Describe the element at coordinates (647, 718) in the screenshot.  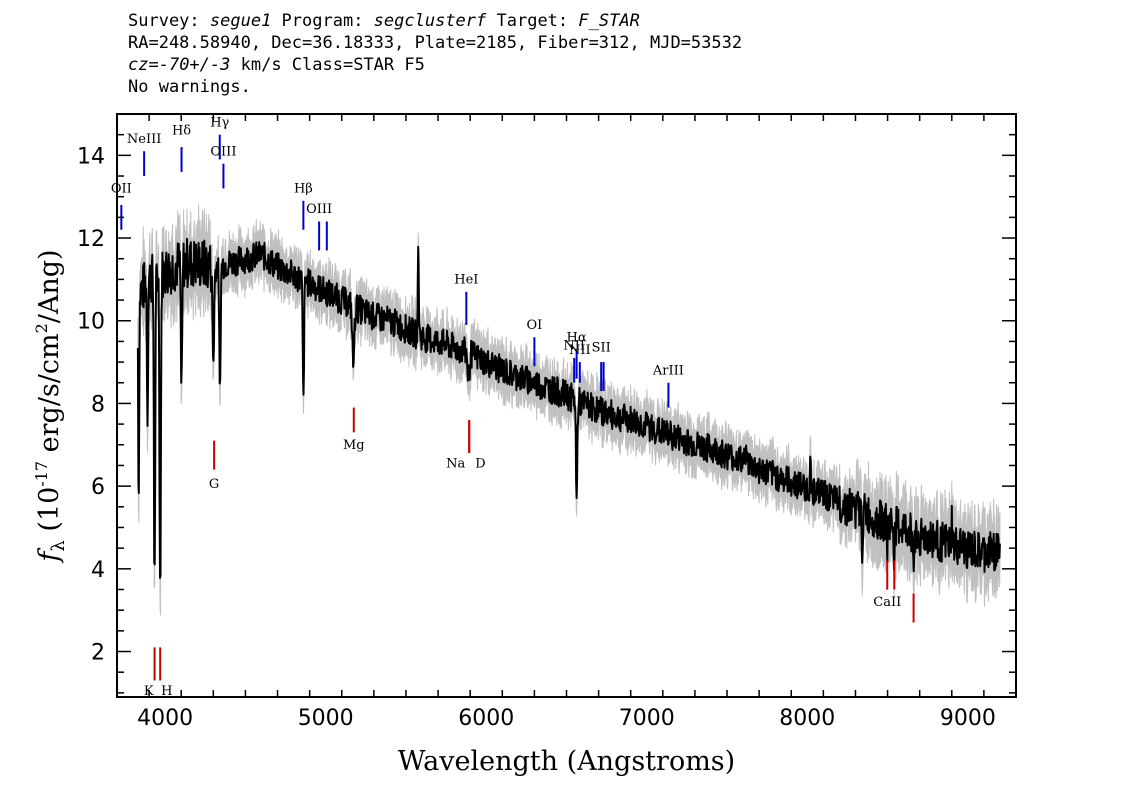
I see `x-tick-label: 7000` at that location.